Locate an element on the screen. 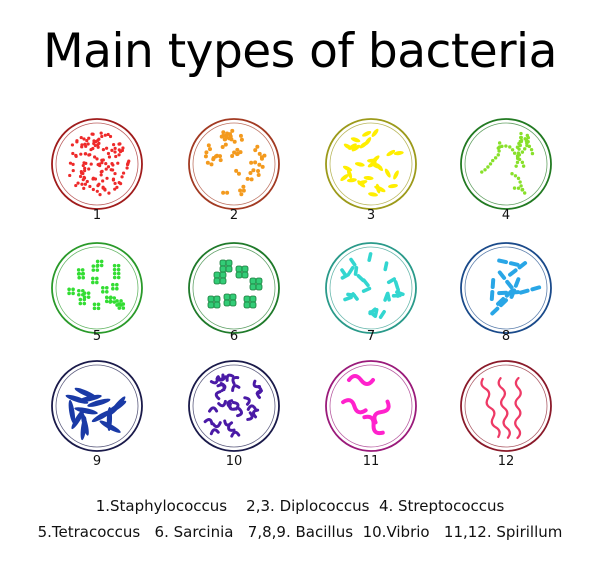  legend-item: 7,8,9. Bacillus is located at coordinates (300, 532).